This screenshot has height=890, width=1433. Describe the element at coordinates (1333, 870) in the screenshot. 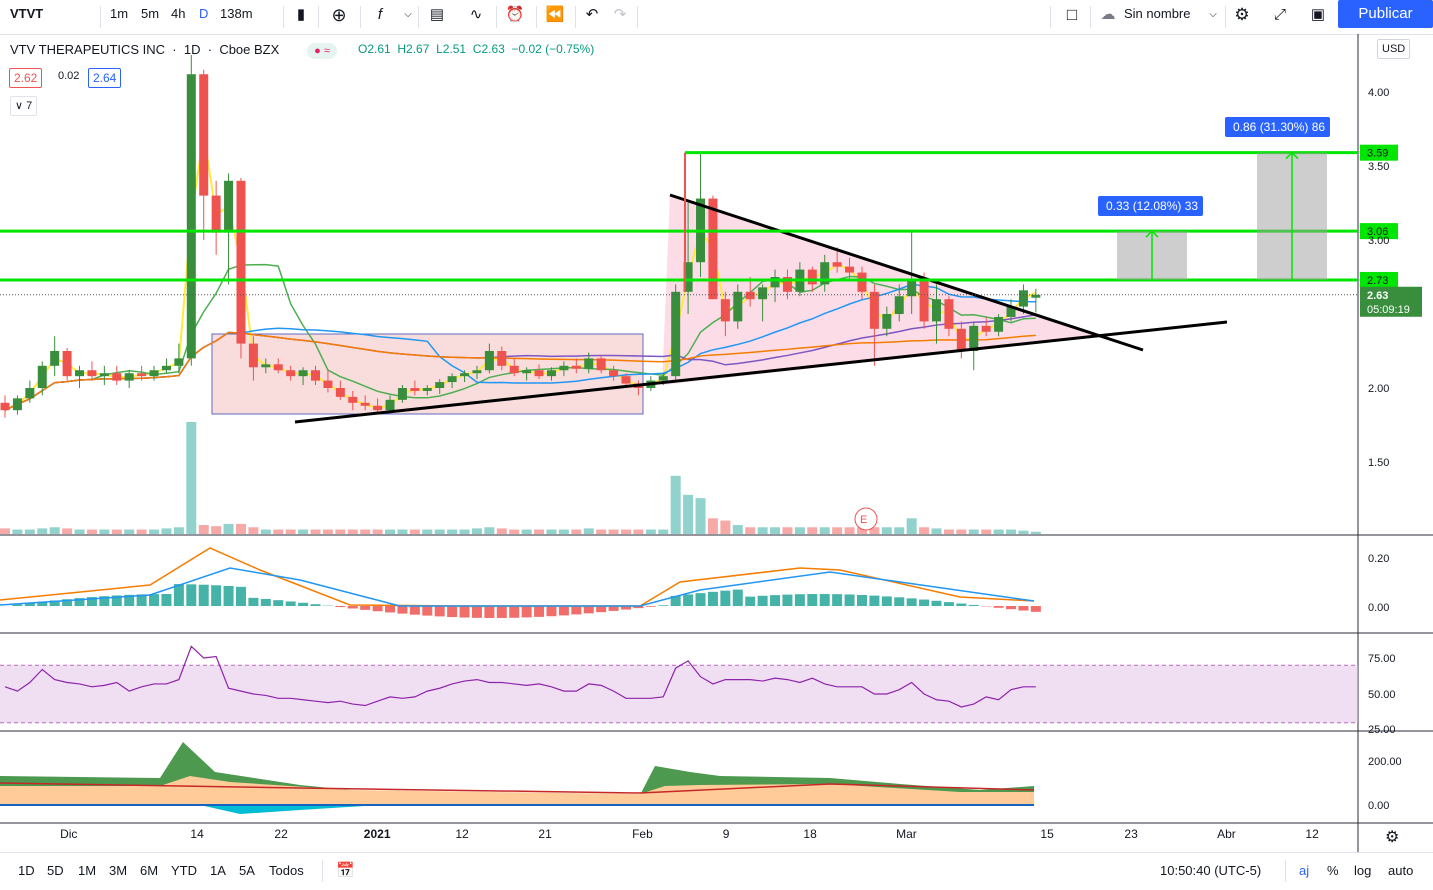

I see `percent-toggle: %` at that location.